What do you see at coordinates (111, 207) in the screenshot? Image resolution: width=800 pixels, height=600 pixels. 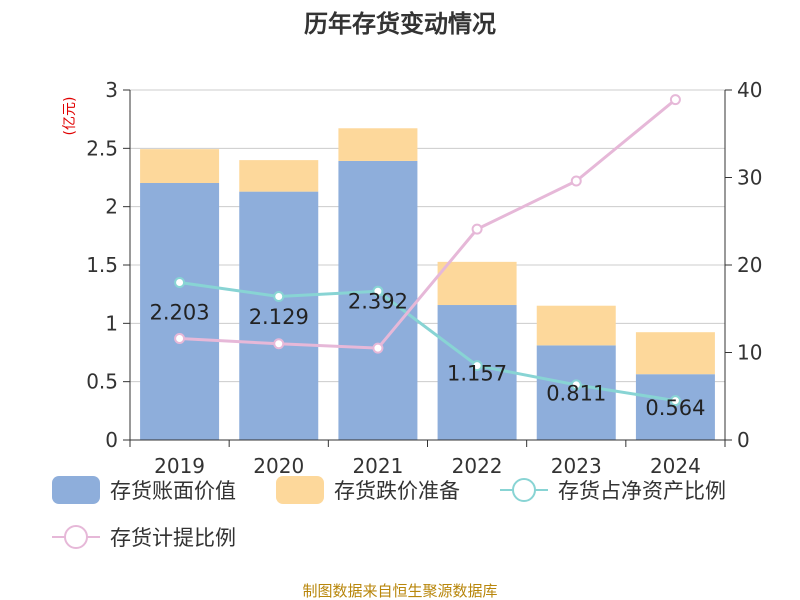 I see `left-tick-label: 2` at bounding box center [111, 207].